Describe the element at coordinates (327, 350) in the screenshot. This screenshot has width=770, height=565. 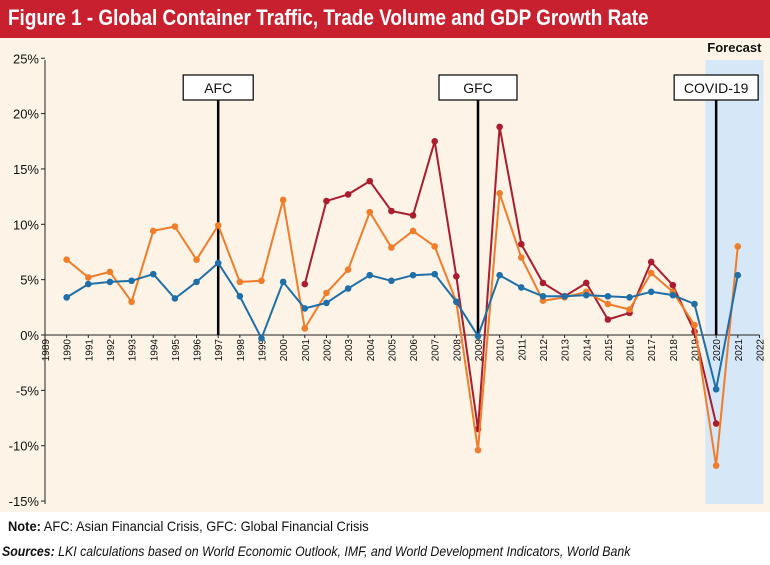
I see `x-tick-label: 2002` at that location.